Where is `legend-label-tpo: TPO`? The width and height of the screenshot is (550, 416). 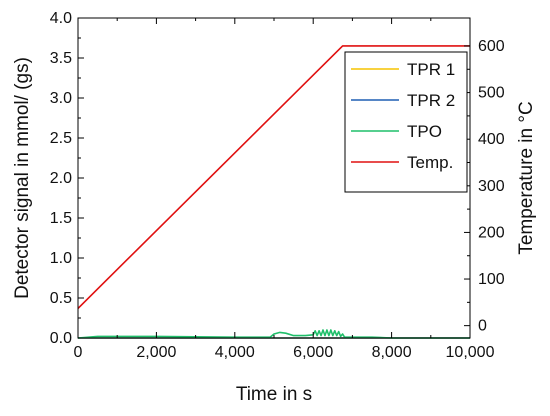 legend-label-tpo: TPO is located at coordinates (424, 131).